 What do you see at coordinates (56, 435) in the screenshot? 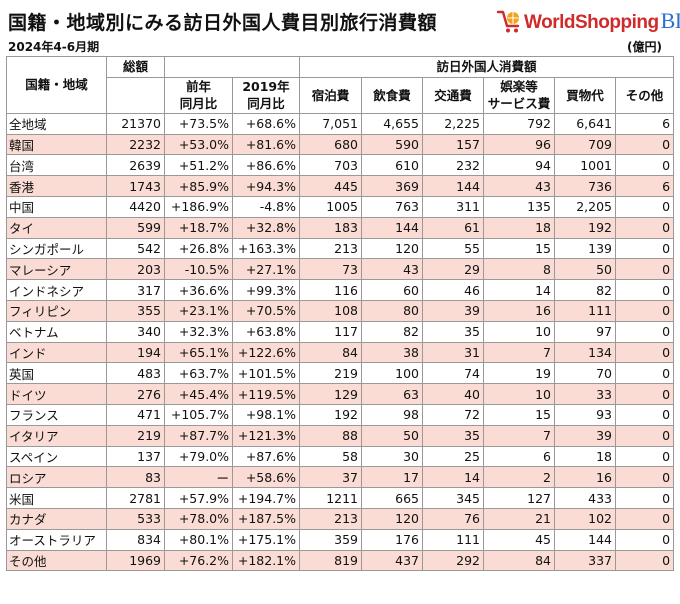
I see `cell-name: イタリア` at bounding box center [56, 435].